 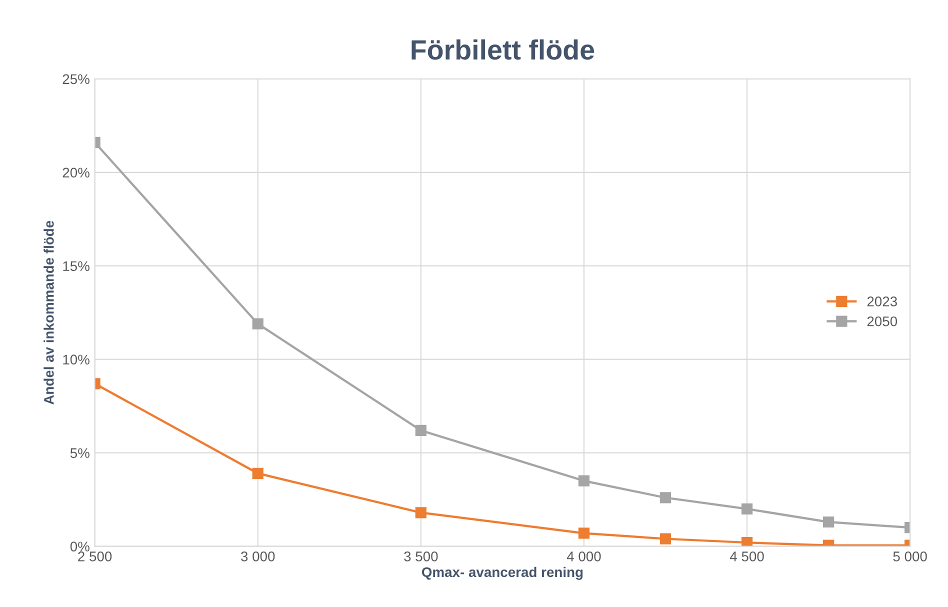 What do you see at coordinates (910, 557) in the screenshot?
I see `x-tick-label: 5 000` at bounding box center [910, 557].